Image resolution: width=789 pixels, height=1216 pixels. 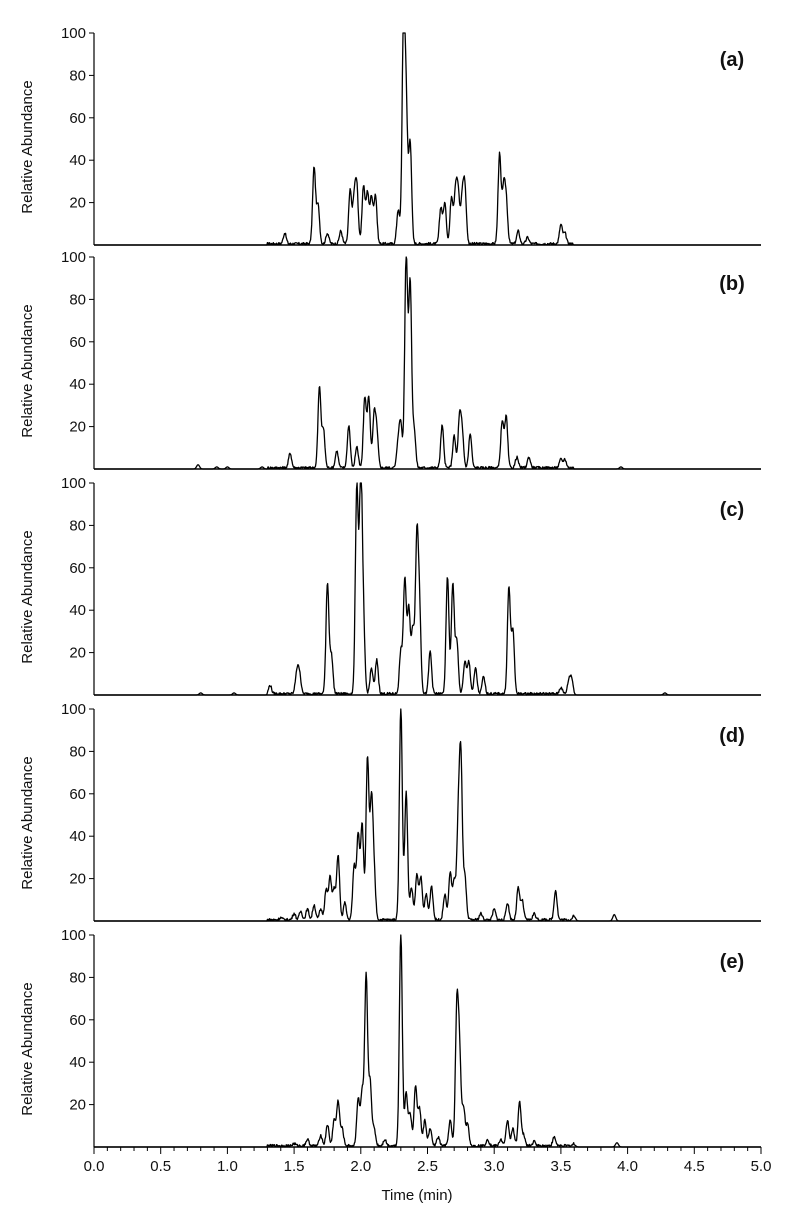 I want to click on x-axis-label: Time (min), so click(x=416, y=1195).